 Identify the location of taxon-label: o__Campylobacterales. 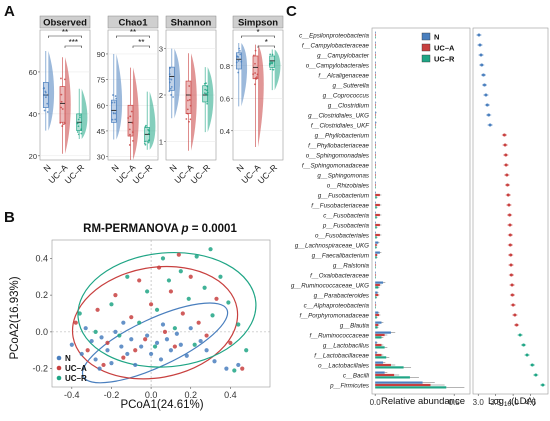
(337, 65).